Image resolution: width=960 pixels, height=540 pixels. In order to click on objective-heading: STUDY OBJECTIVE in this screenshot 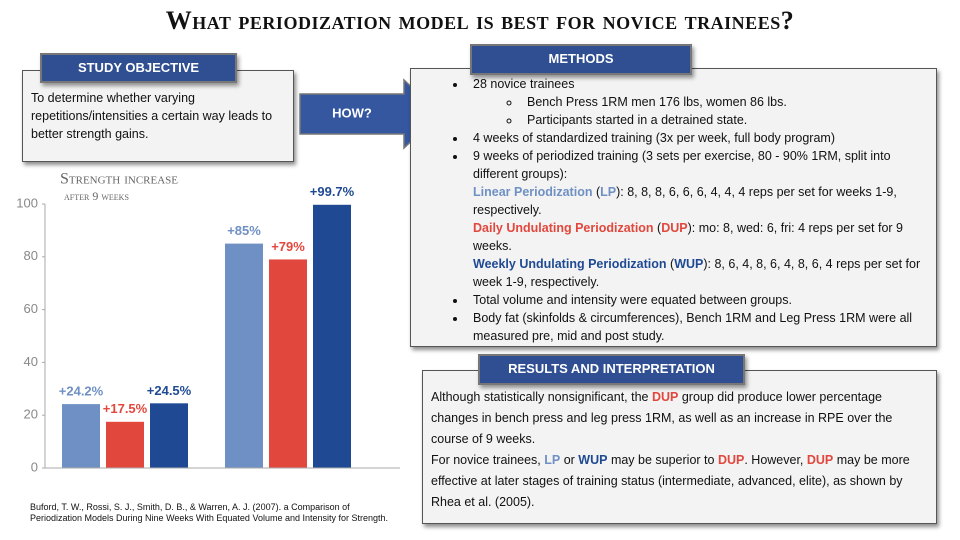, I will do `click(138, 68)`.